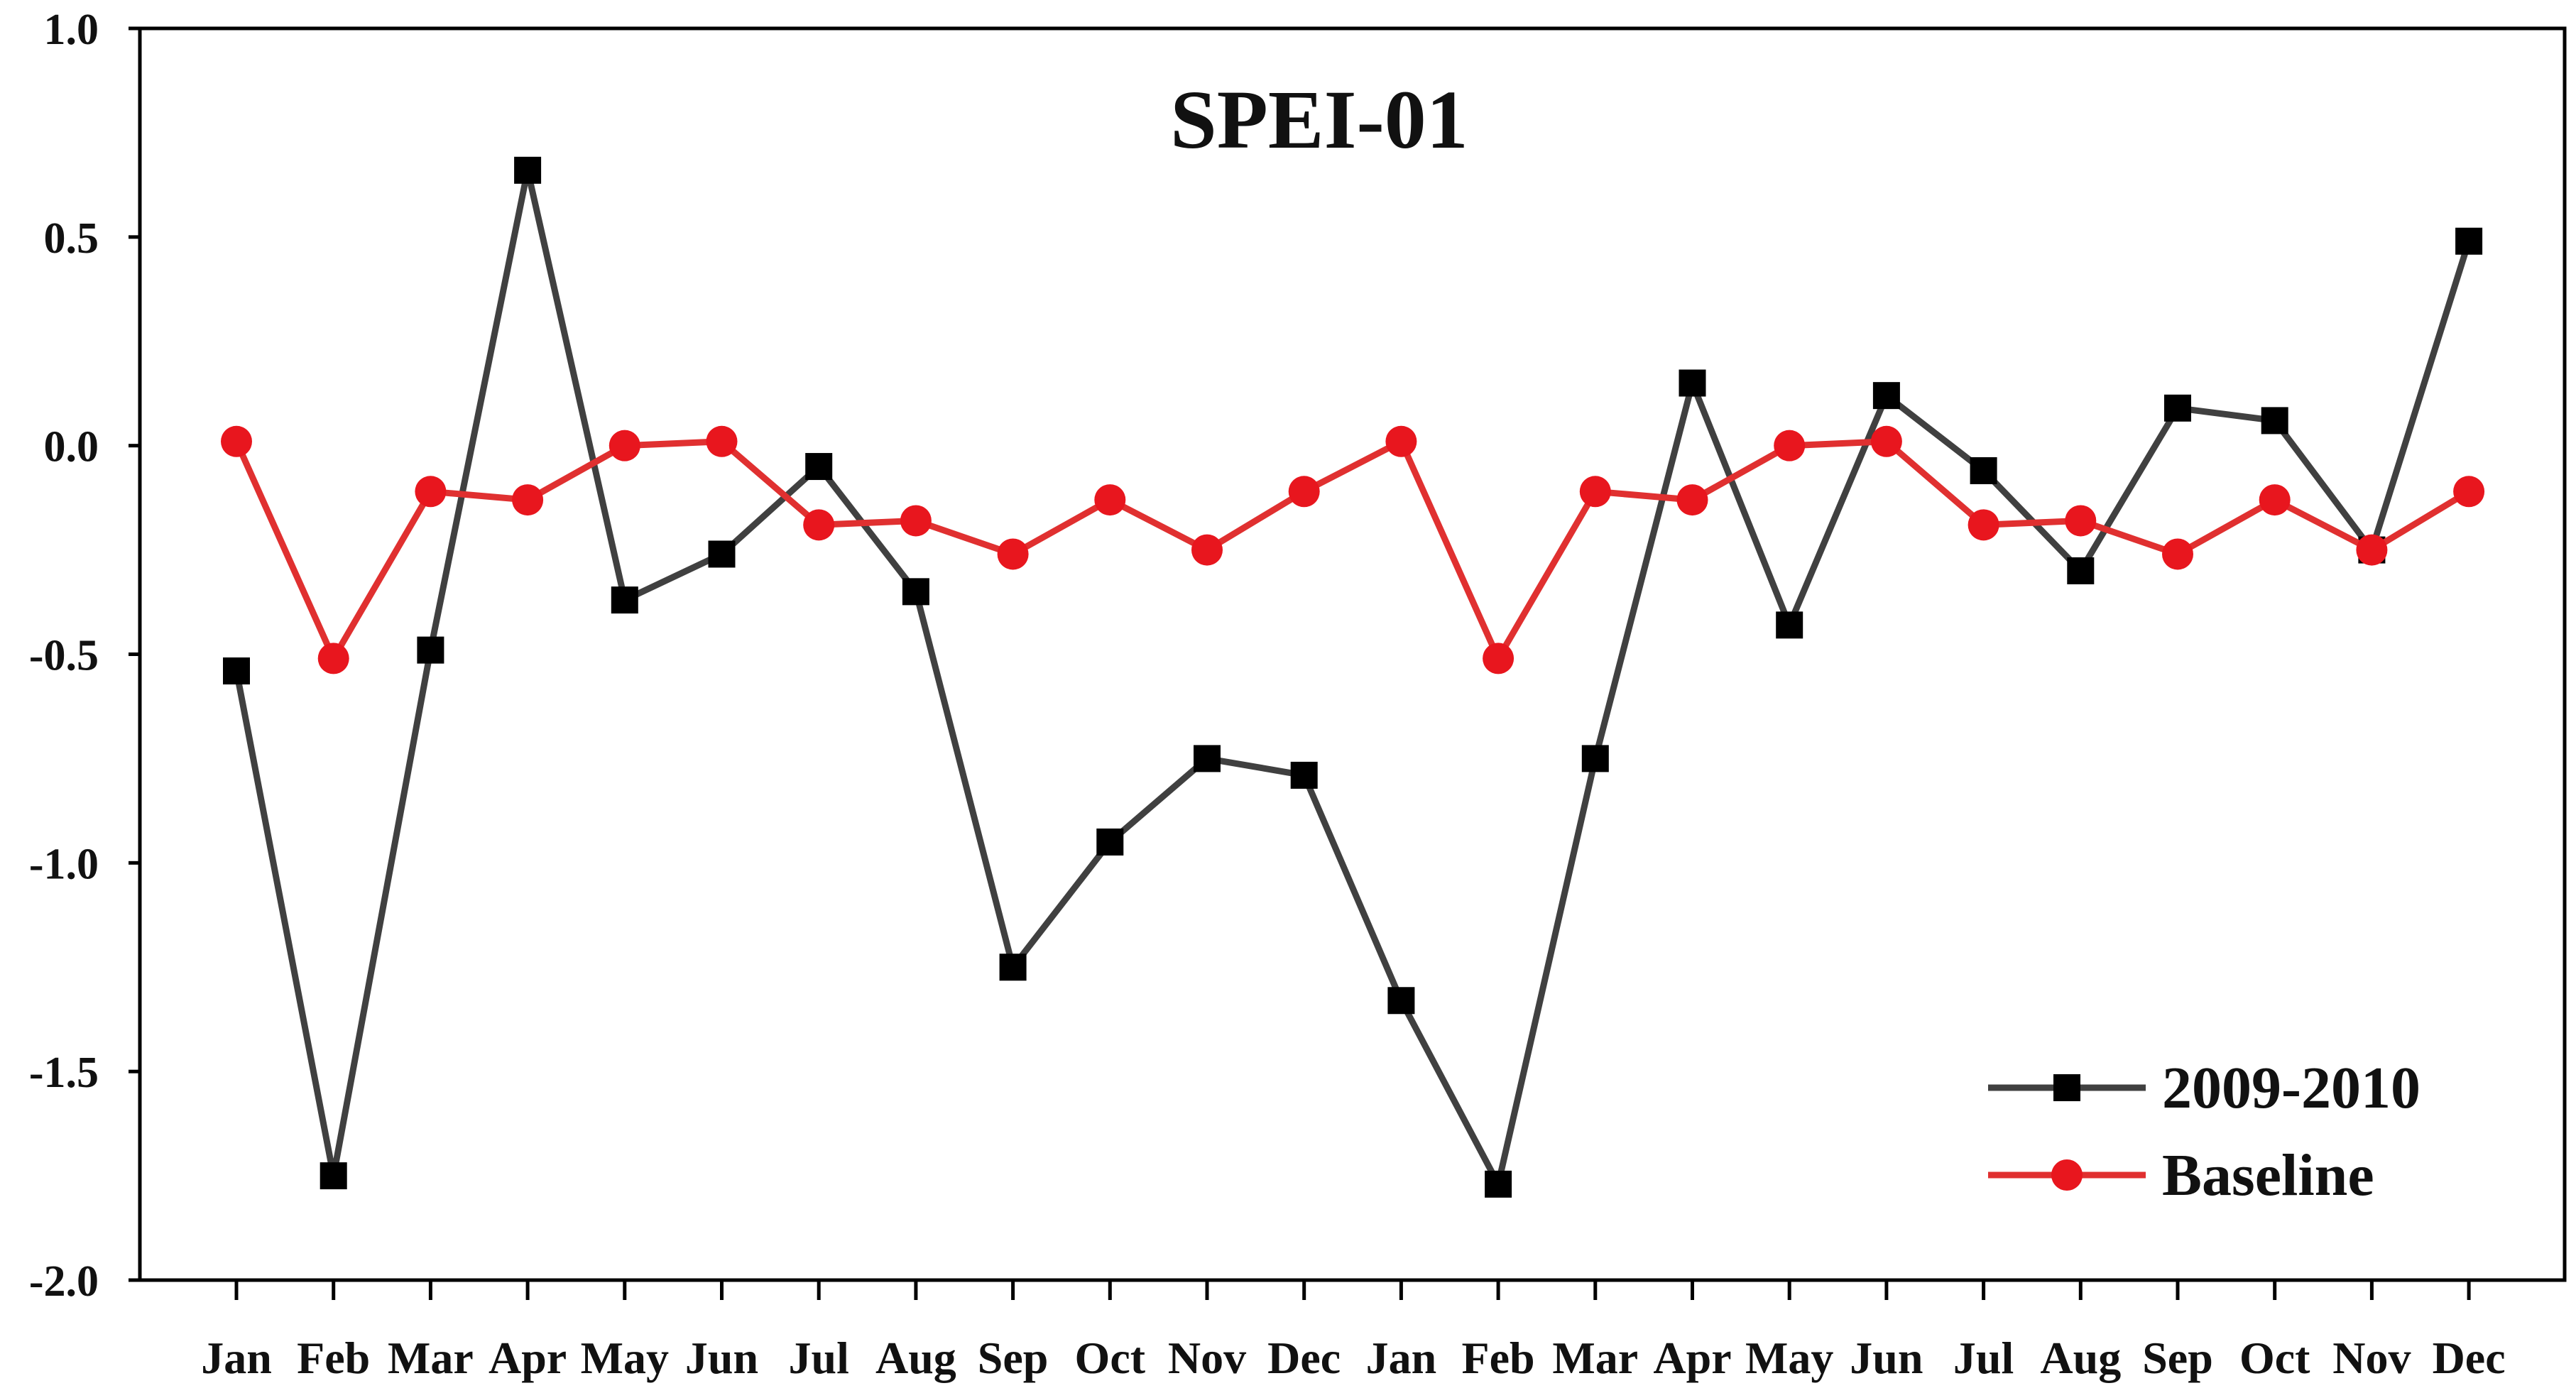 The height and width of the screenshot is (1393, 2576). What do you see at coordinates (64, 1073) in the screenshot?
I see `y-tick-label: -1.5` at bounding box center [64, 1073].